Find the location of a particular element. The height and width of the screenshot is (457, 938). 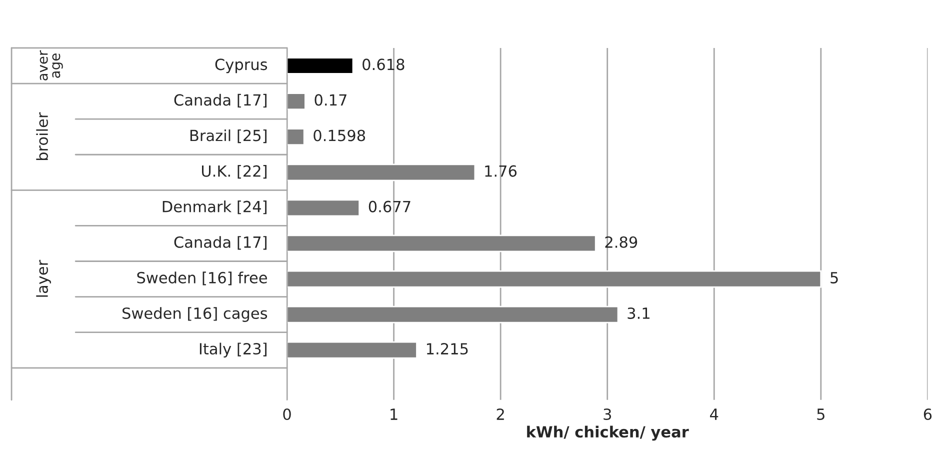

x-tick-label: 6 is located at coordinates (928, 414).